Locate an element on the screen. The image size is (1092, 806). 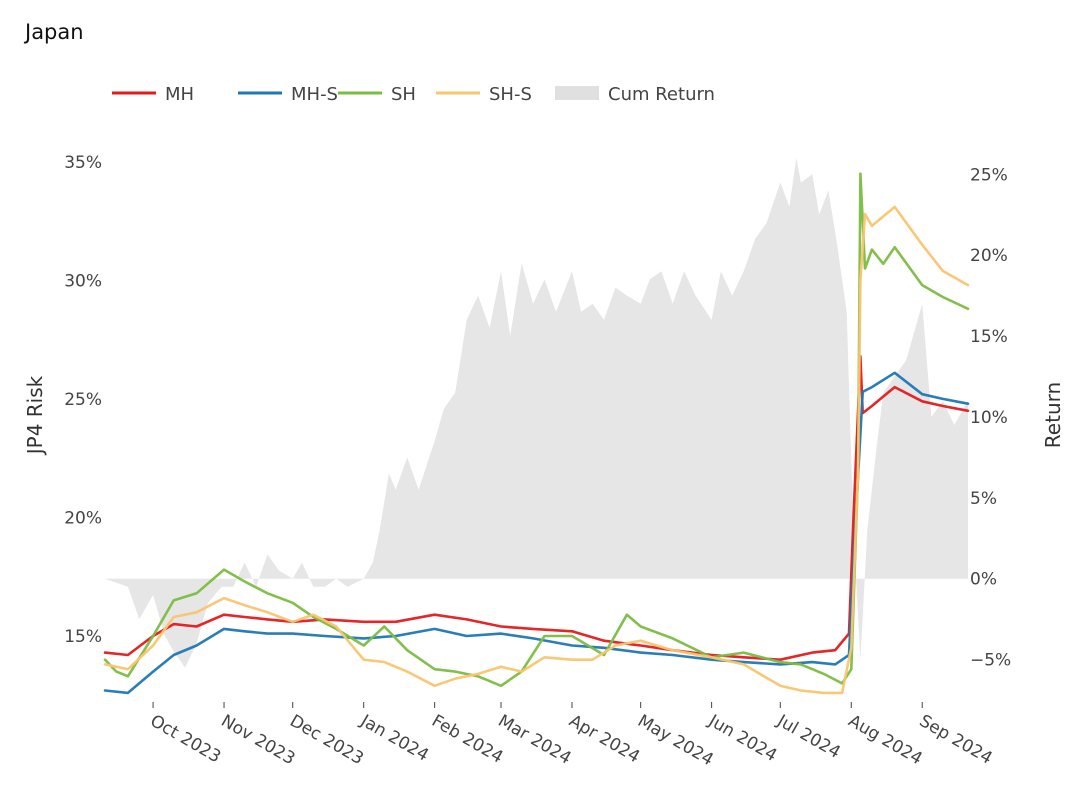
legend-label: Cum Return is located at coordinates (661, 94).